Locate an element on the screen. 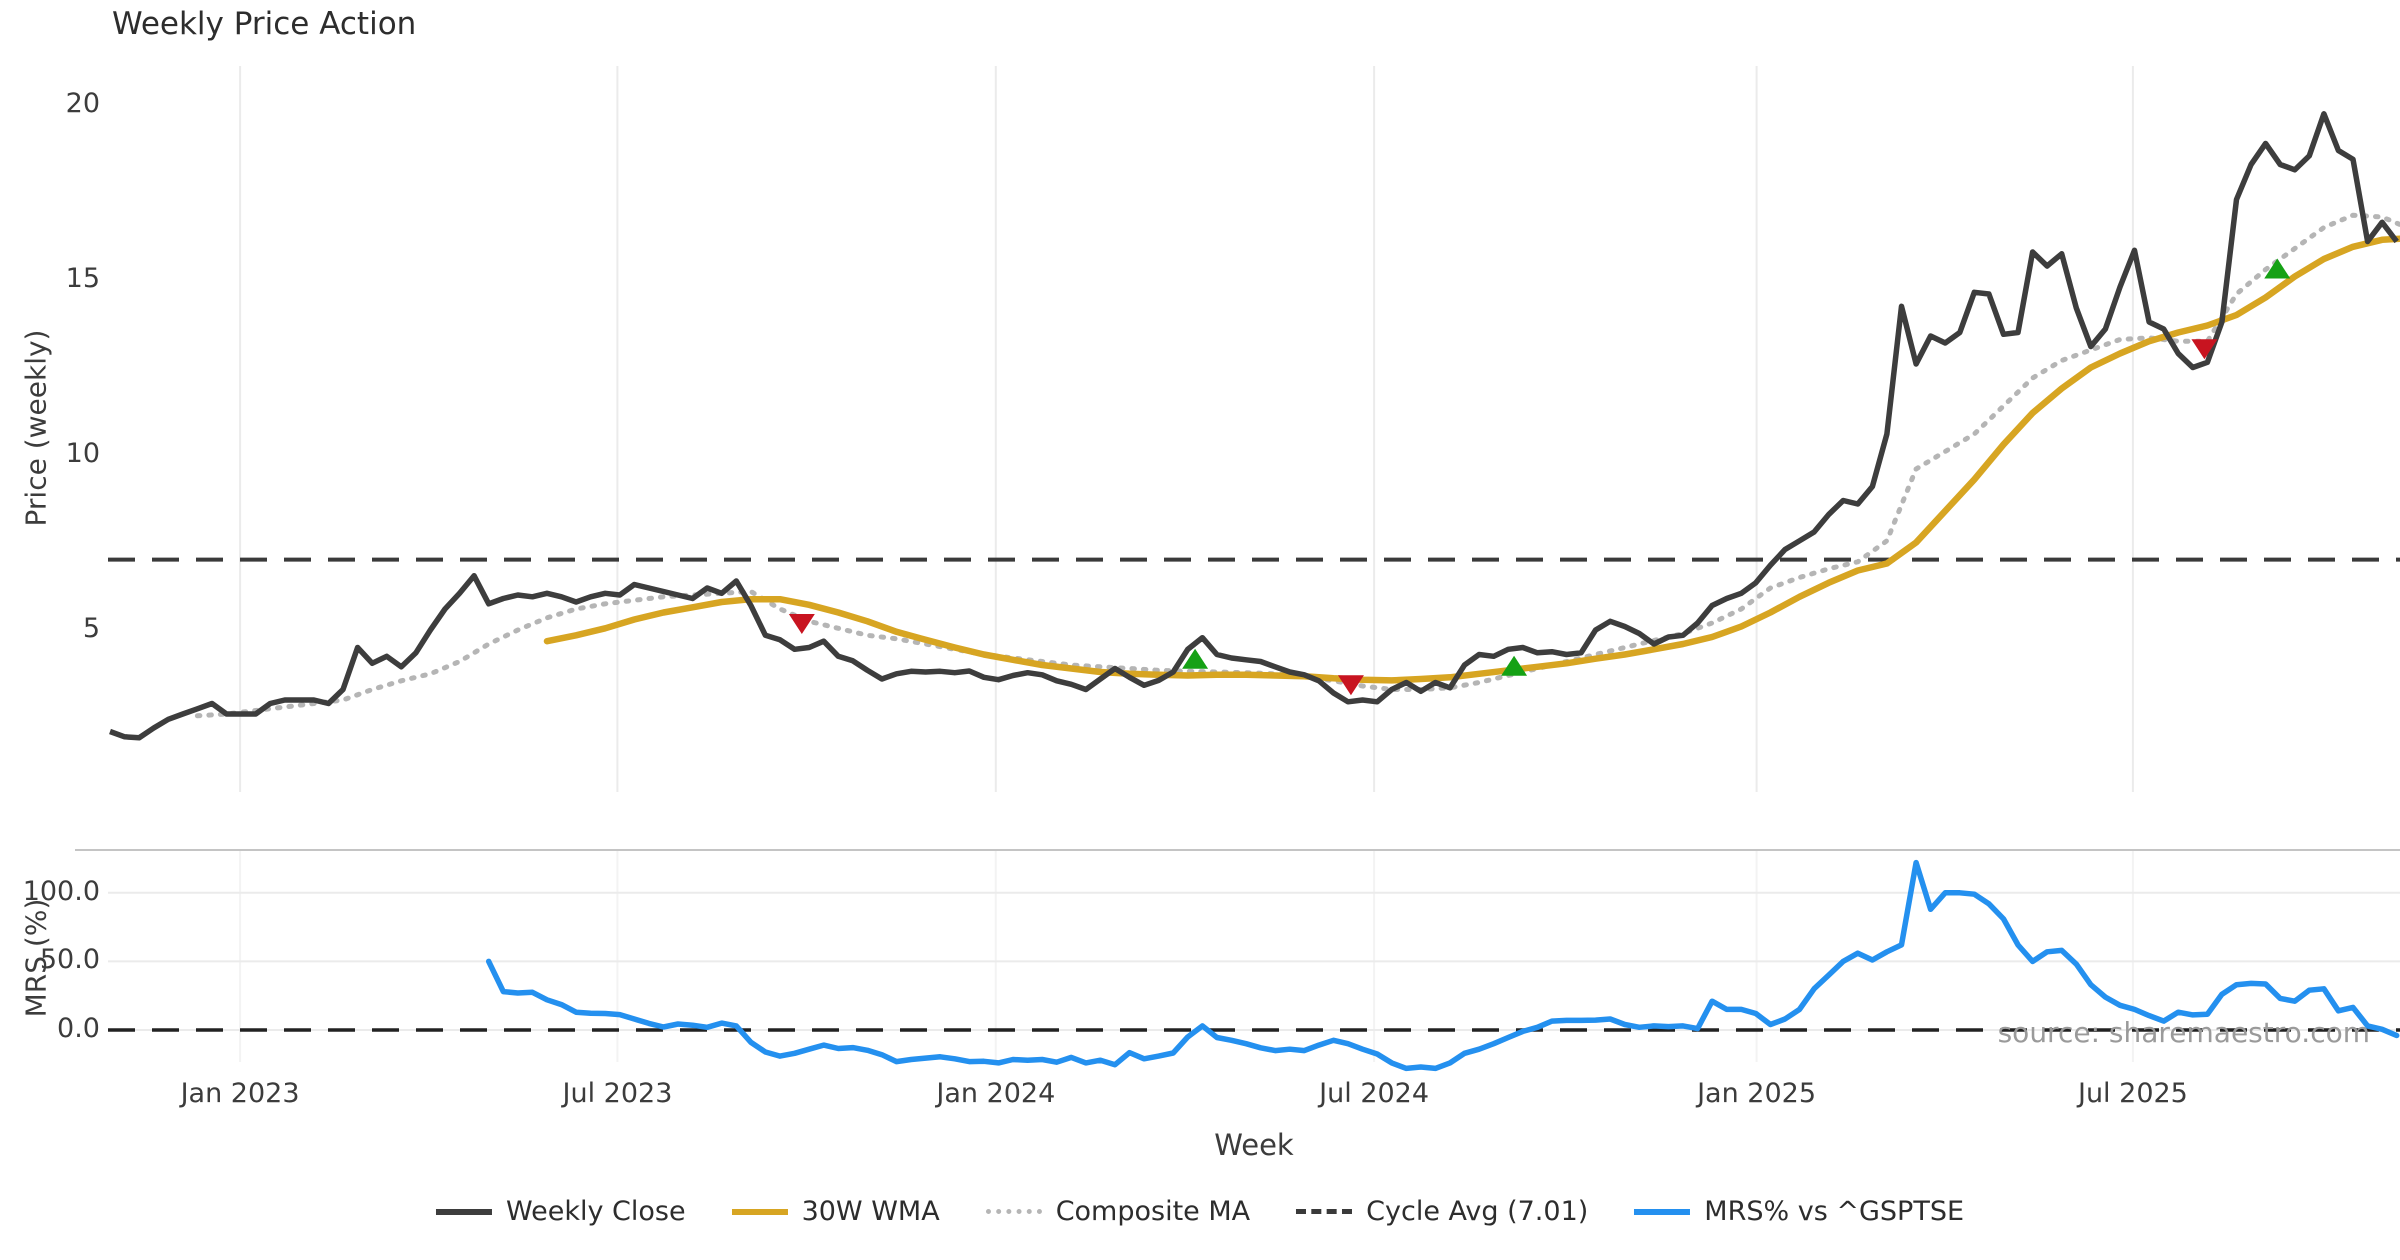  price-tick-label: 10 is located at coordinates (82, 453).